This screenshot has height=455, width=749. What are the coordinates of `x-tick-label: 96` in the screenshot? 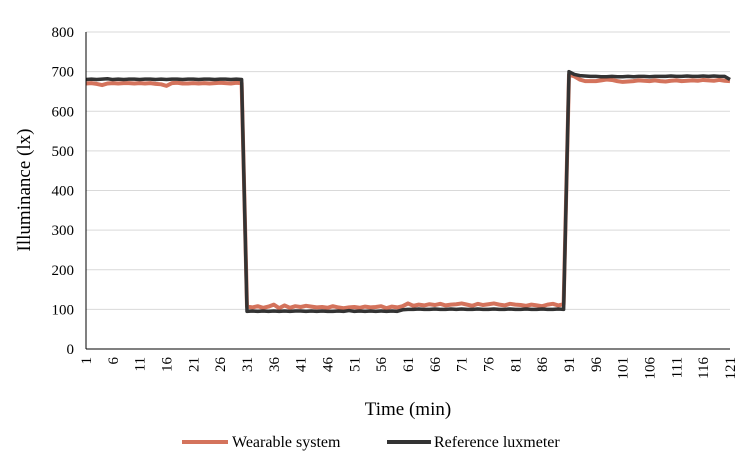 It's located at (597, 365).